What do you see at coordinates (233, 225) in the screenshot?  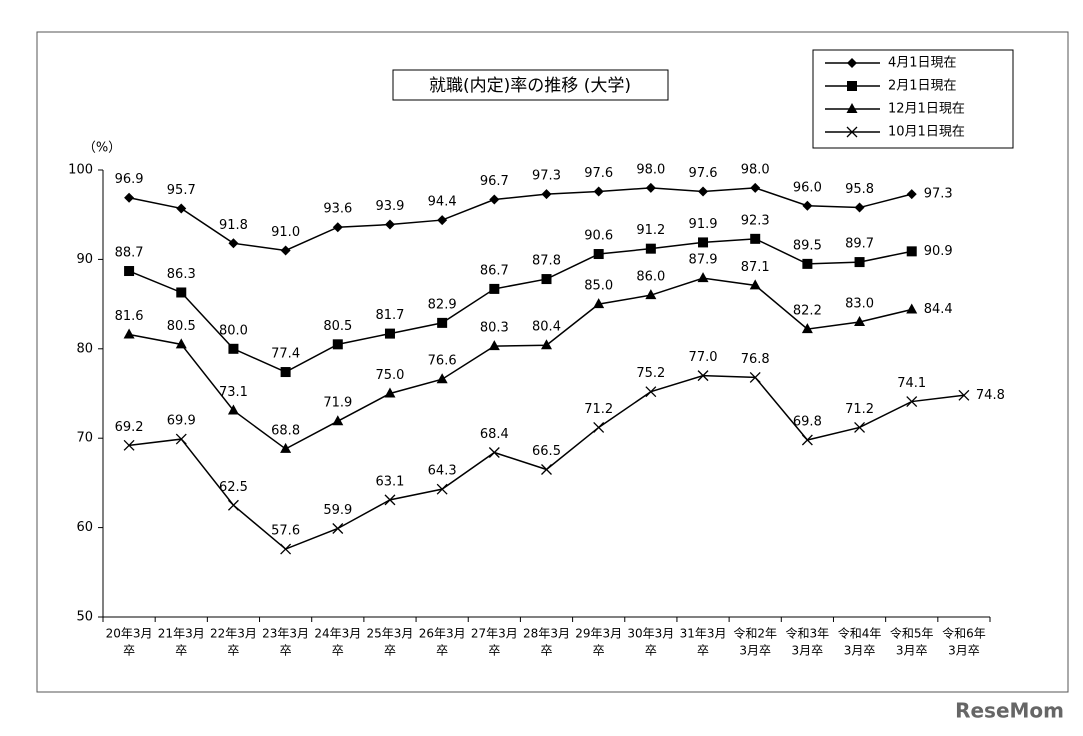 I see `data-label: 91.8` at bounding box center [233, 225].